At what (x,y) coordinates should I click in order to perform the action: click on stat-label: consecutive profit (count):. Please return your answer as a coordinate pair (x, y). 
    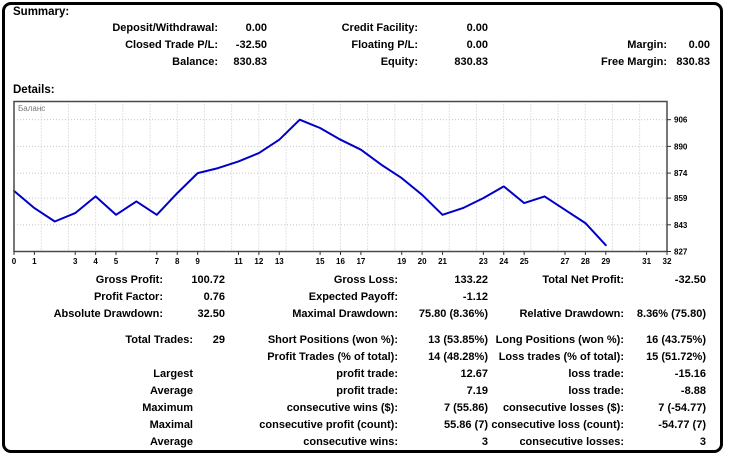
    Looking at the image, I should click on (328, 425).